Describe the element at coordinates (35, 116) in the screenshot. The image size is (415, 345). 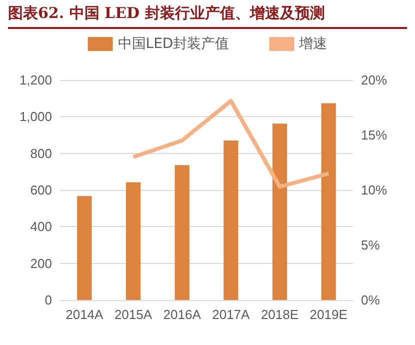
I see `y-tick-label: 1,000` at that location.